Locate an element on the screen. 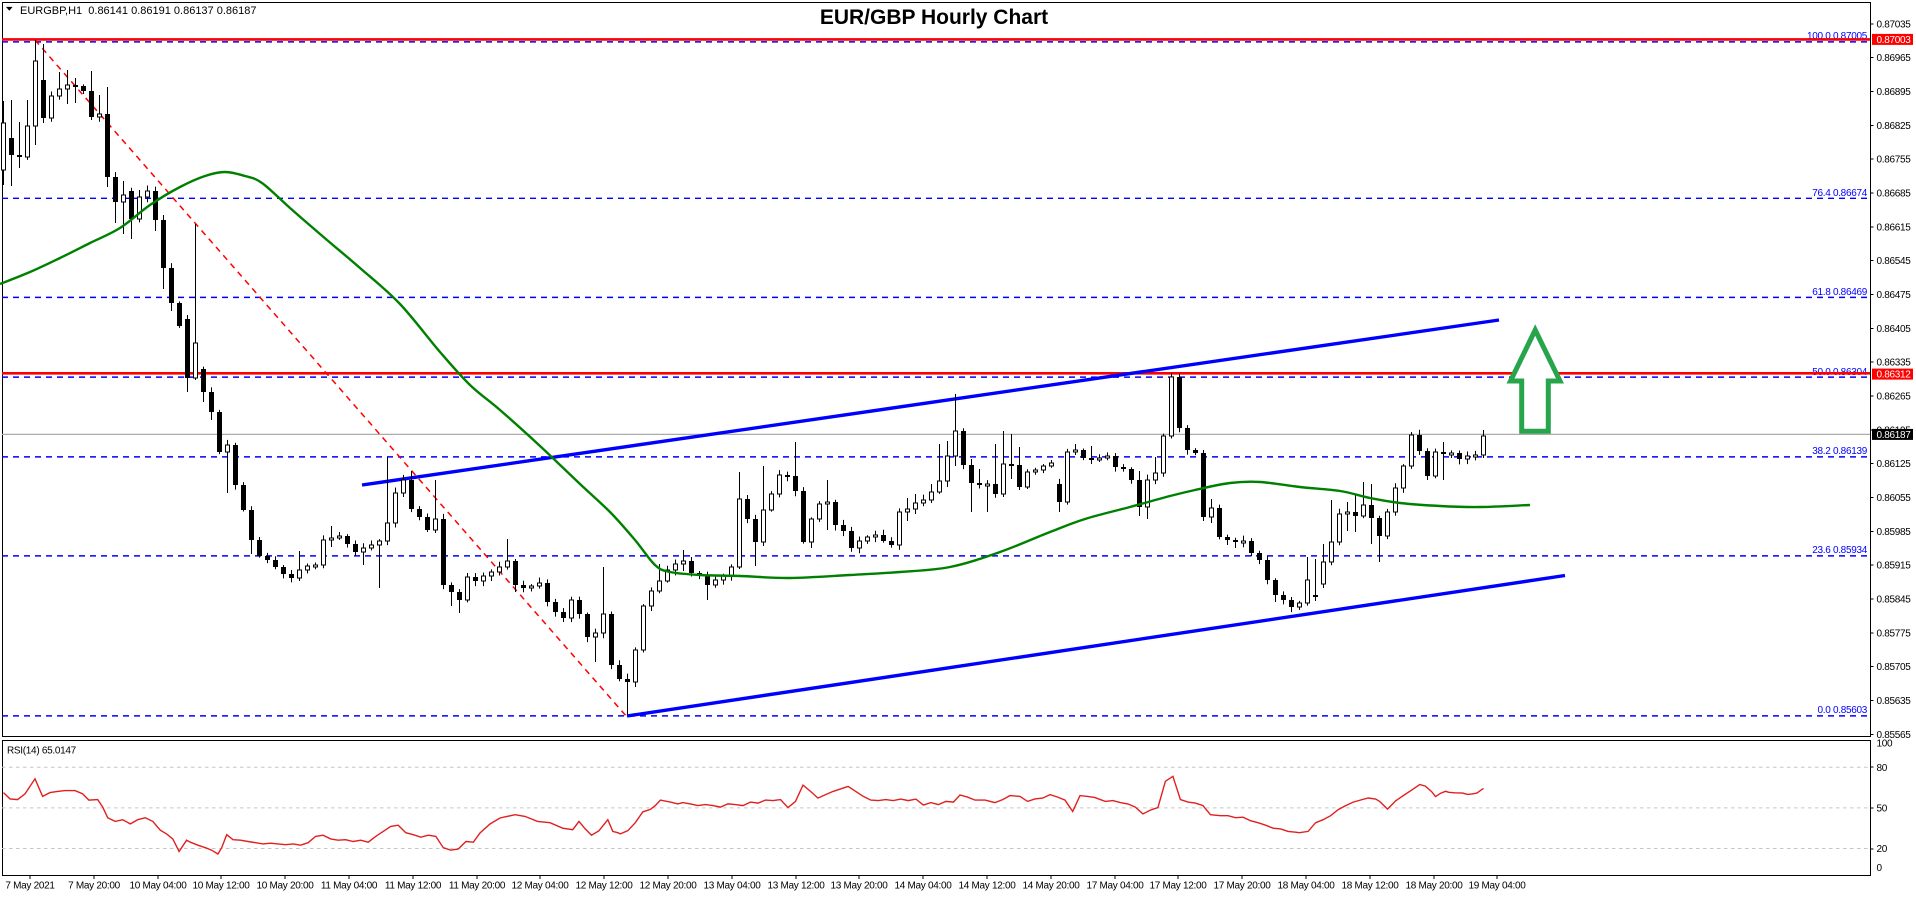 The image size is (1916, 901). svg-text: 76.4 0.86674 is located at coordinates (1840, 193).